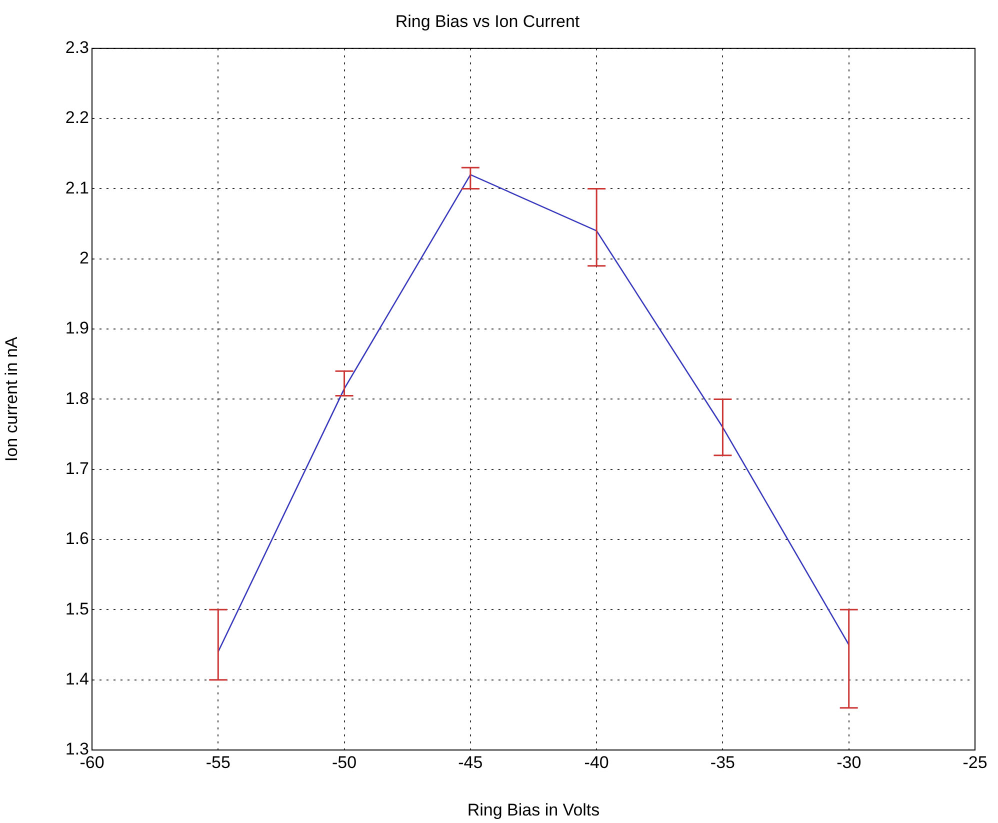  Describe the element at coordinates (77, 48) in the screenshot. I see `y-tick-label: 2.3` at that location.